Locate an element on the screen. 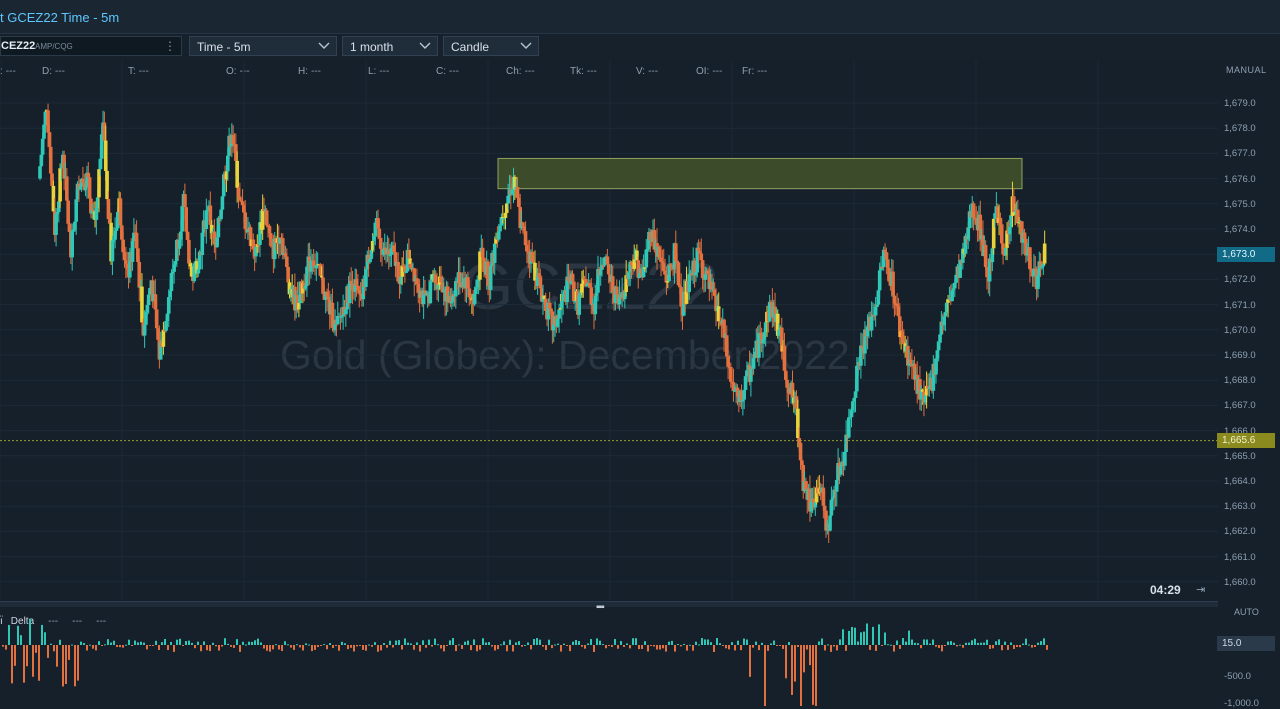  info-field: Tk: --- is located at coordinates (583, 71).